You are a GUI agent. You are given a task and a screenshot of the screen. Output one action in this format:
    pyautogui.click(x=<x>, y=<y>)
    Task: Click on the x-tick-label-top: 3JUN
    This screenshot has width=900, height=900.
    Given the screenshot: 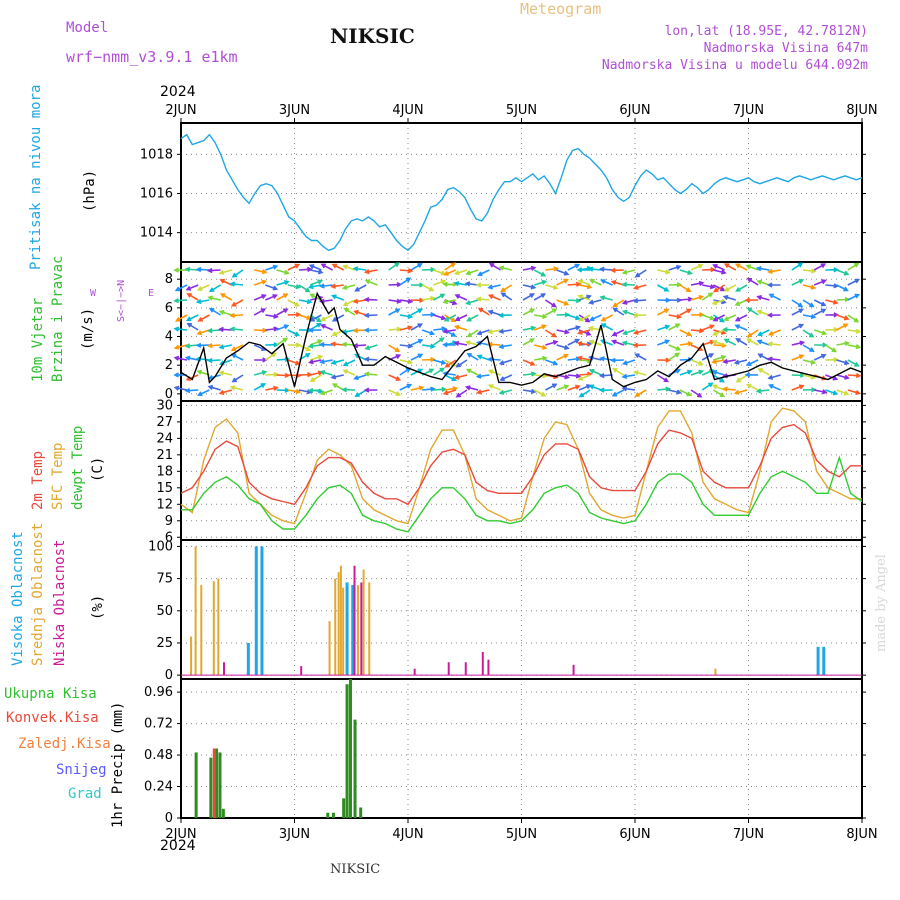 What is the action you would take?
    pyautogui.click(x=294, y=110)
    